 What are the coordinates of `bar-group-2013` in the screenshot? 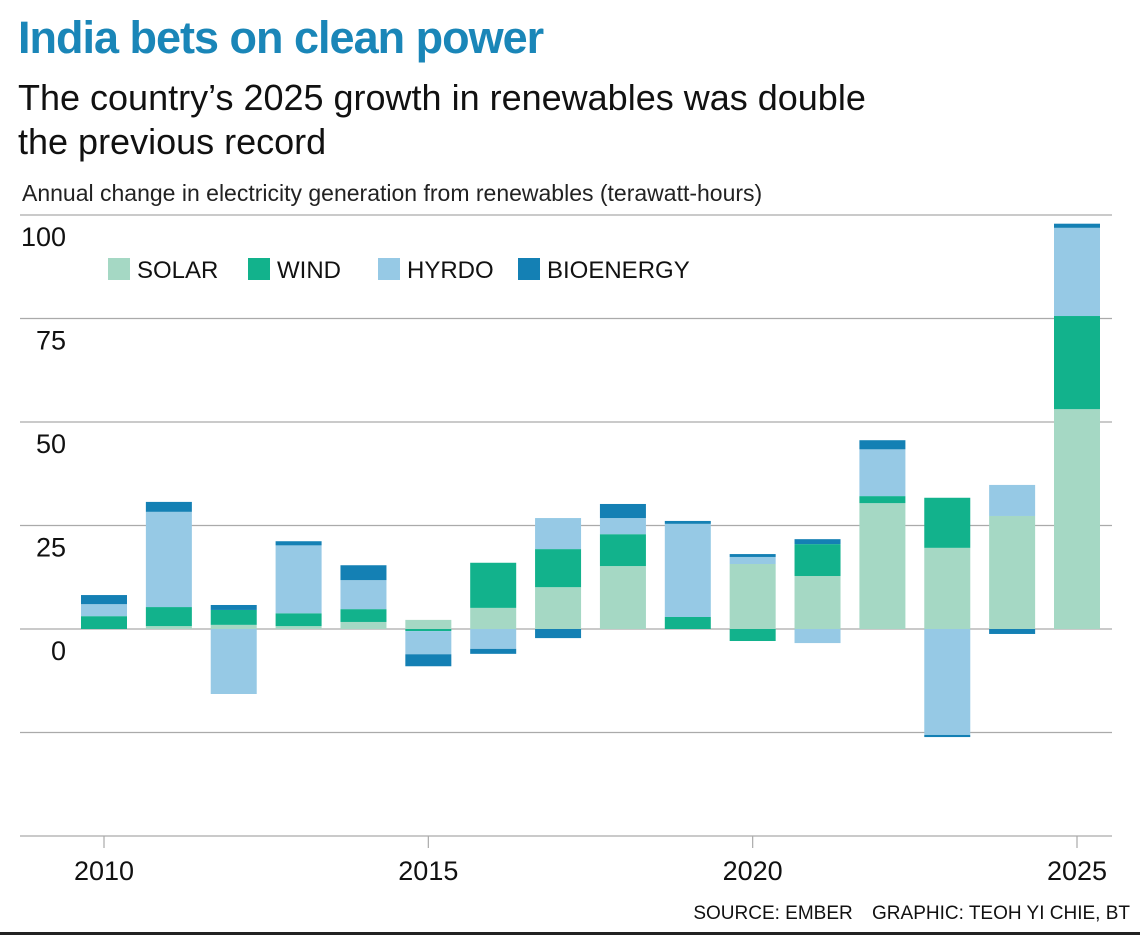 It's located at (298, 585).